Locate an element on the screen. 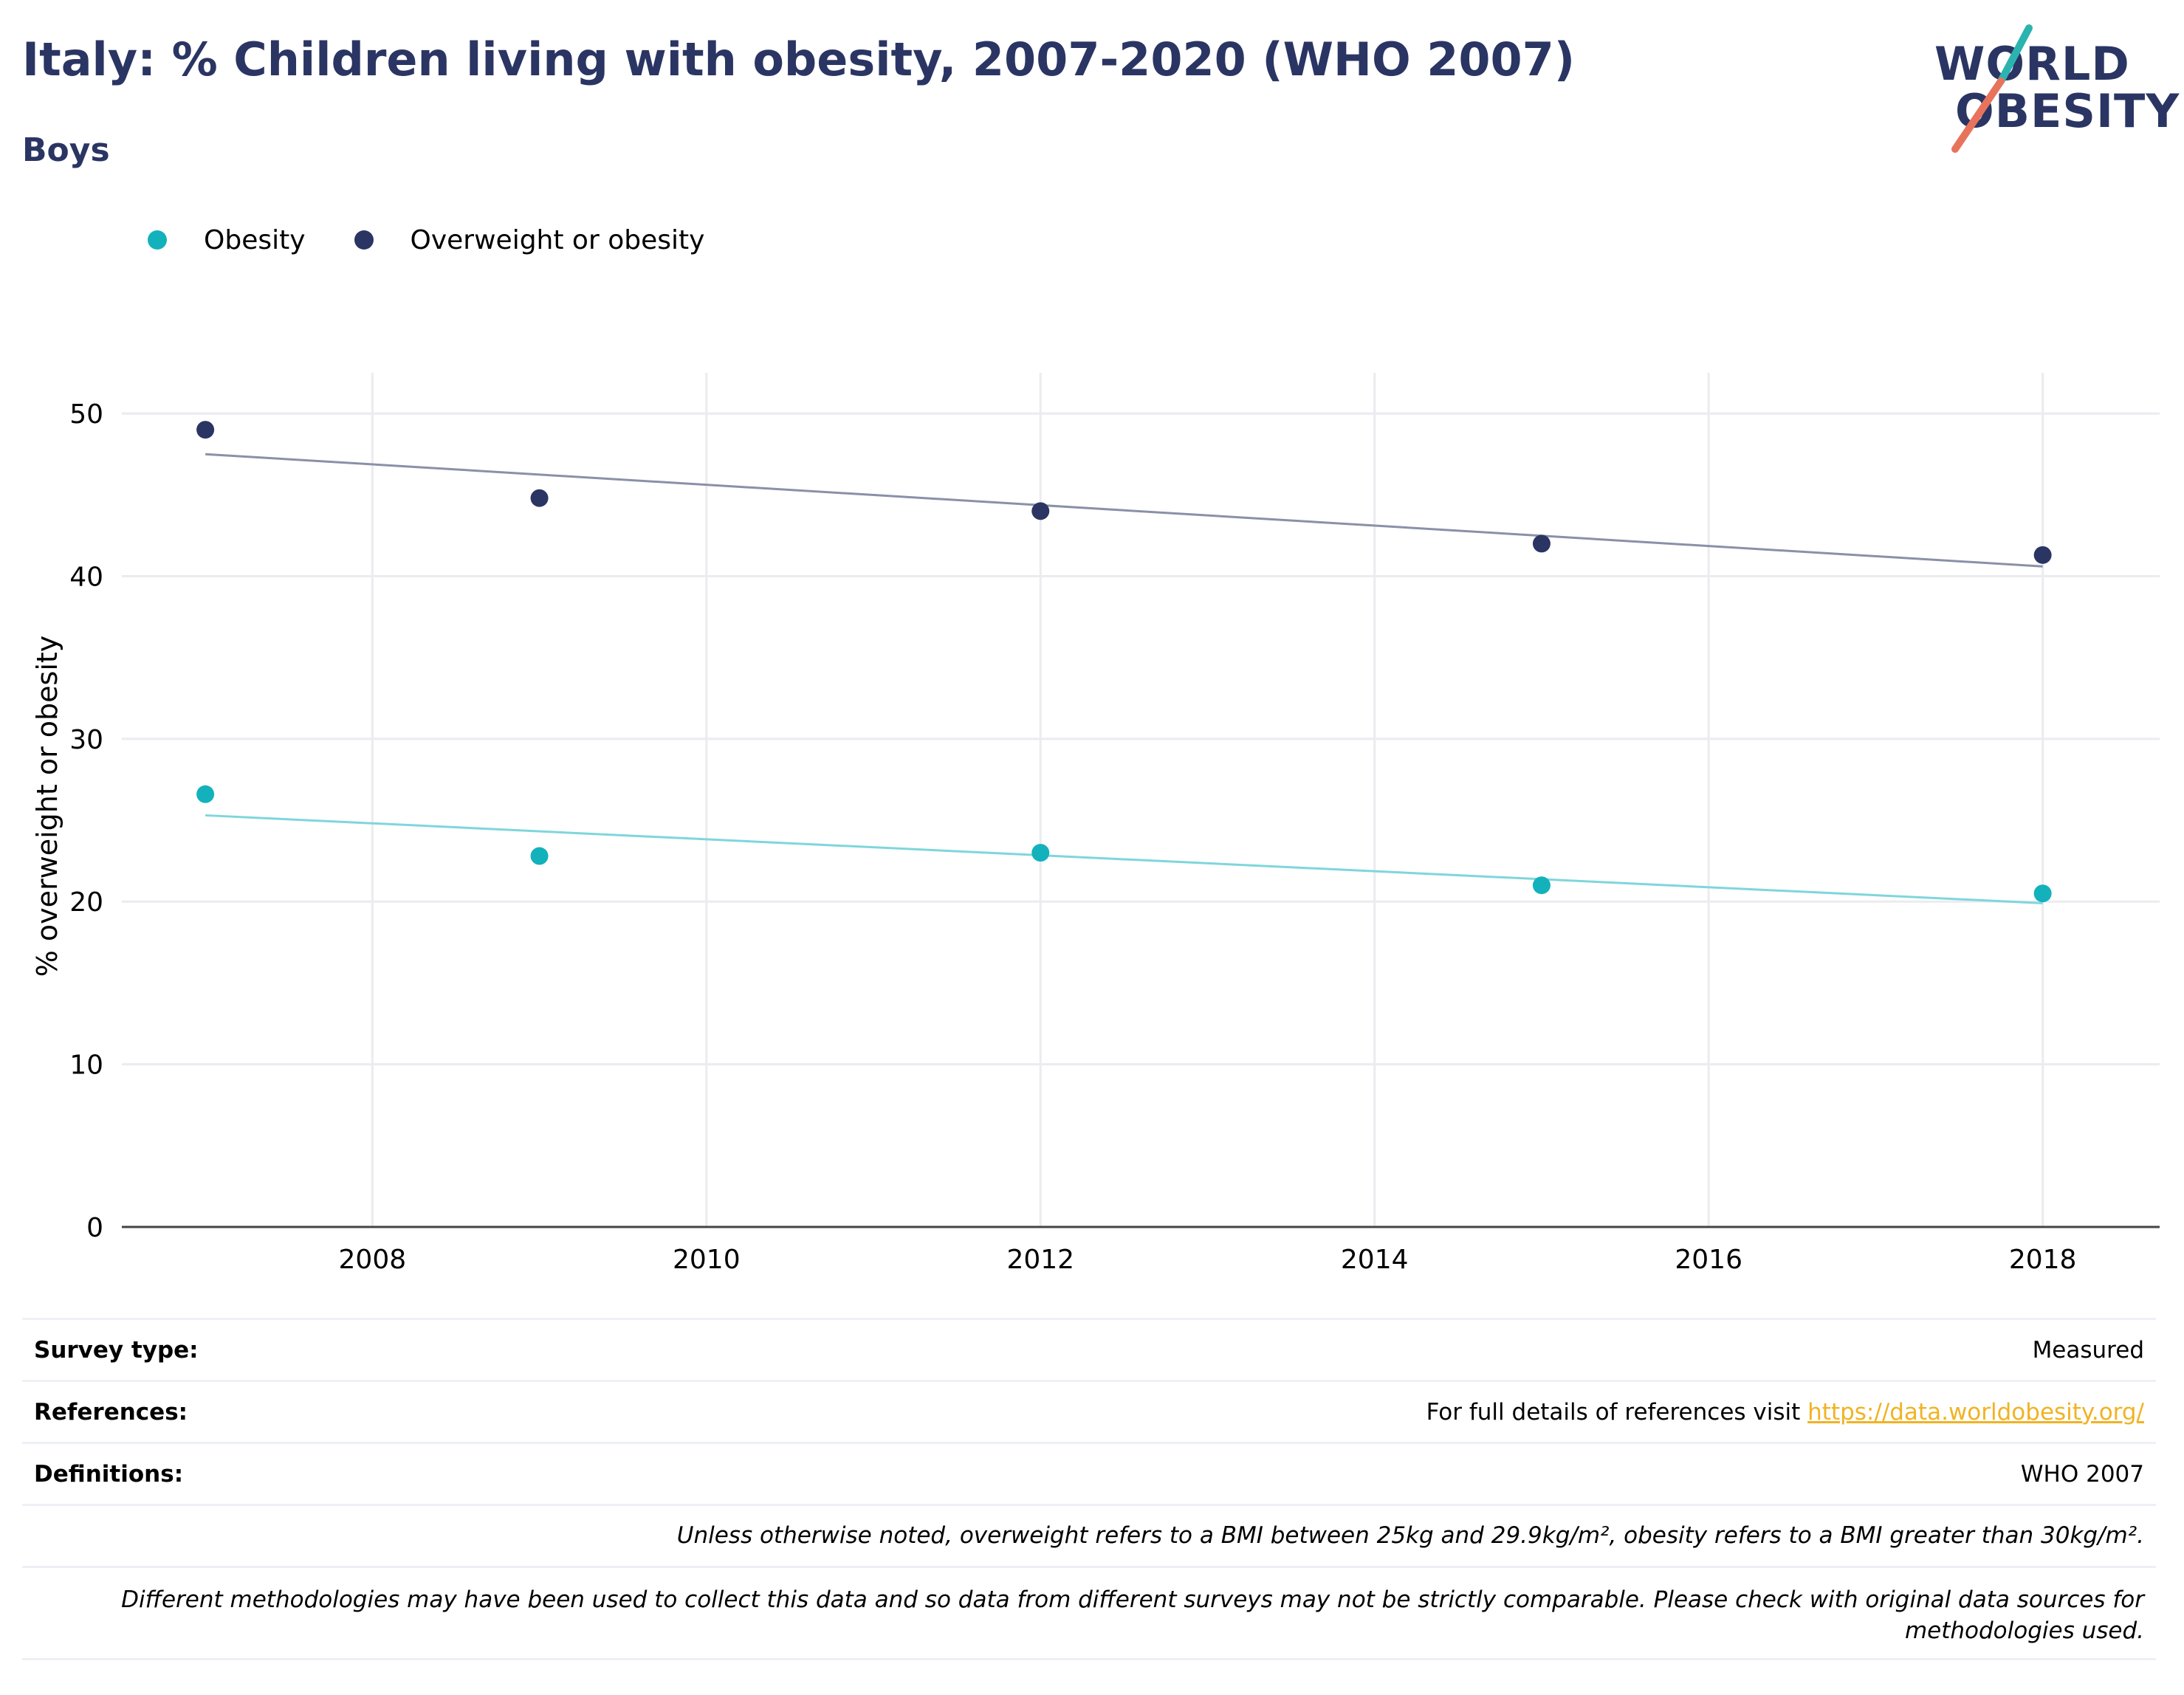 This screenshot has width=2184, height=1695. legend-item-obesity: Obesity is located at coordinates (227, 240).